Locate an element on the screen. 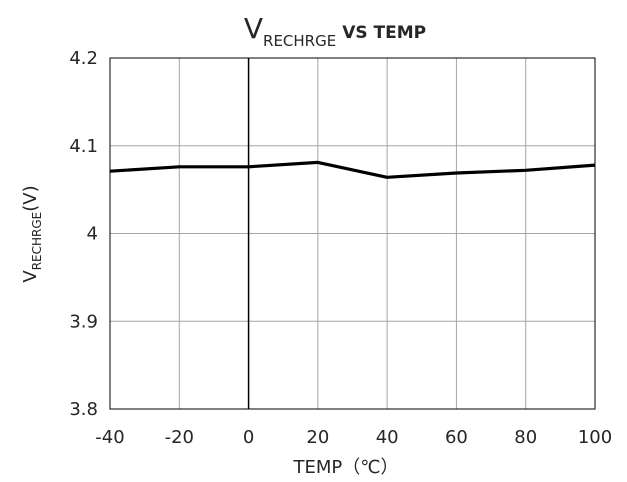 The height and width of the screenshot is (482, 627). series-group is located at coordinates (352, 169).